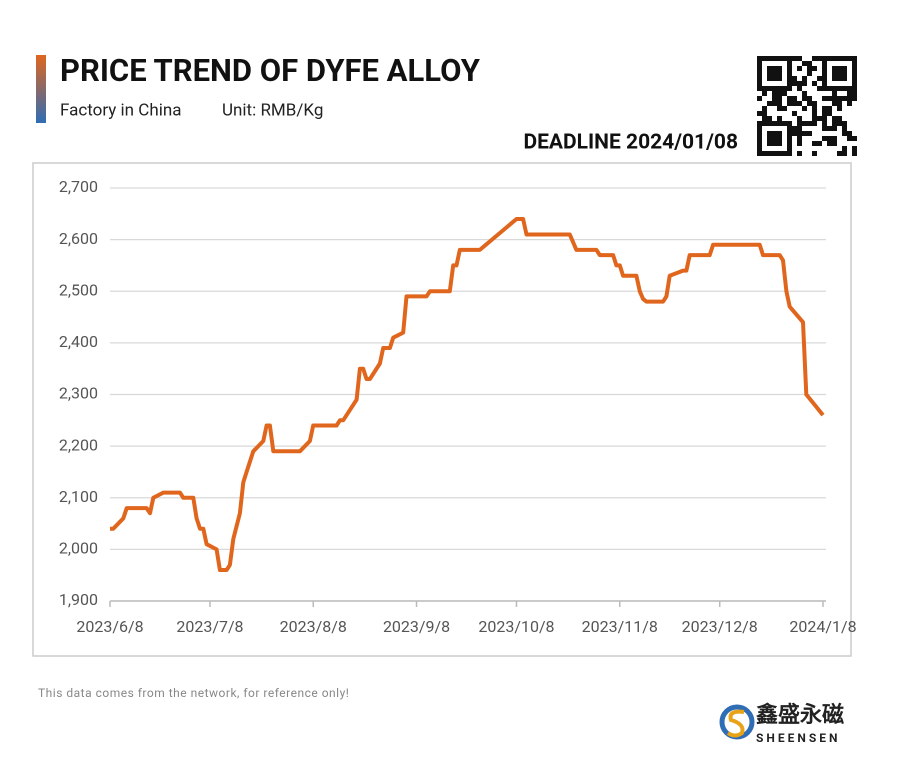  Describe the element at coordinates (109, 626) in the screenshot. I see `x-tick-label: 2023/6/8` at that location.